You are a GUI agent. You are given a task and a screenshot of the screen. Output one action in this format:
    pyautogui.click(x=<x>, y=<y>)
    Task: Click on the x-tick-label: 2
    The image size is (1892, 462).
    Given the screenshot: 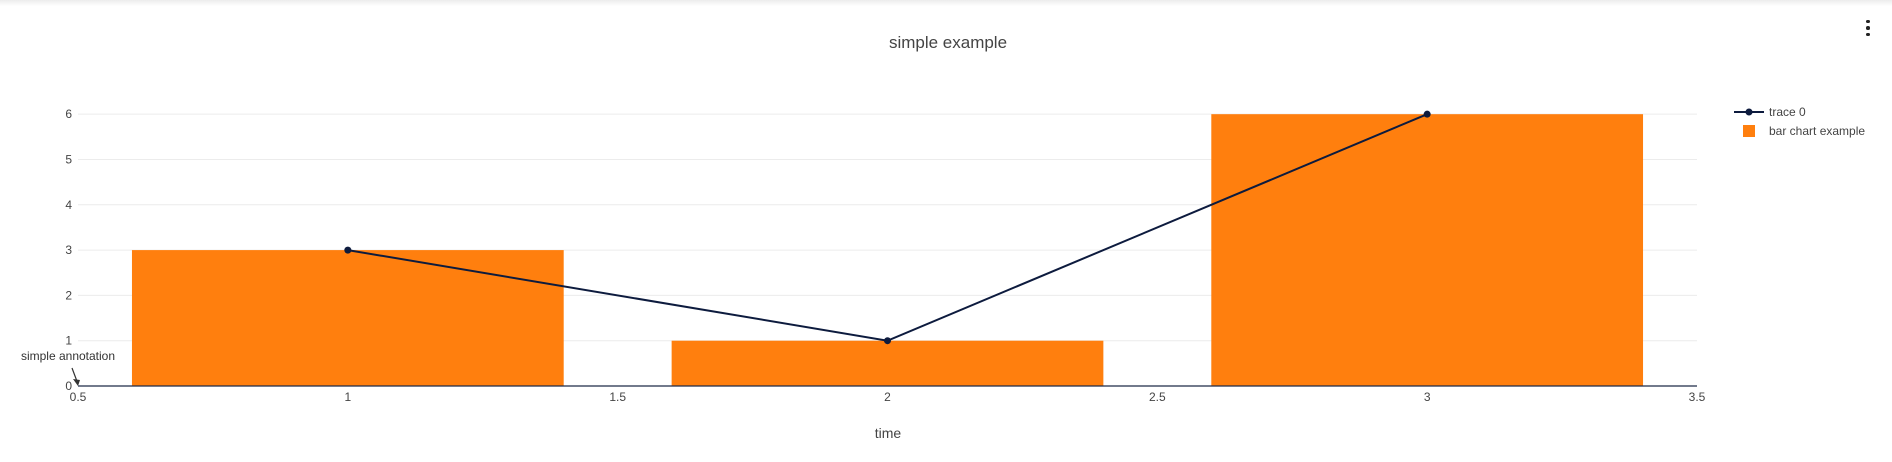 What is the action you would take?
    pyautogui.click(x=887, y=397)
    